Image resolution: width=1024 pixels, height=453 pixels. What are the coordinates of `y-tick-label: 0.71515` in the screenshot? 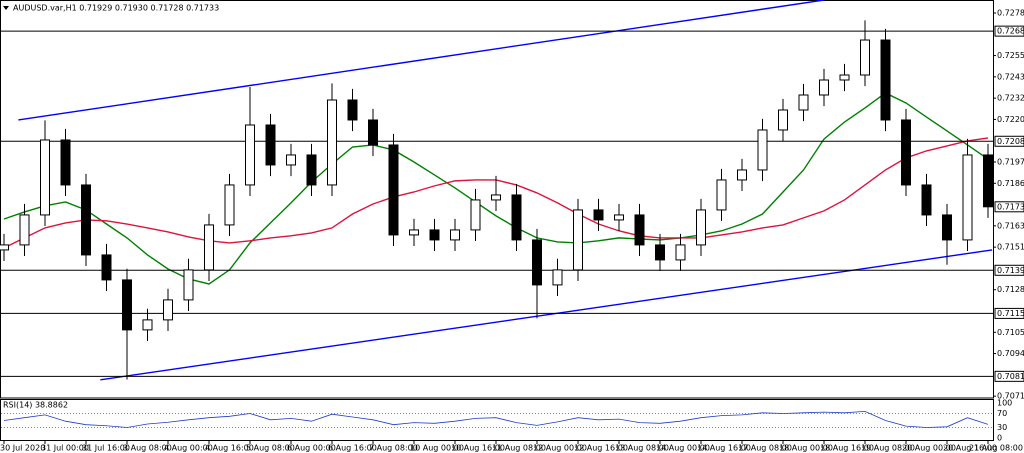 It's located at (1010, 247).